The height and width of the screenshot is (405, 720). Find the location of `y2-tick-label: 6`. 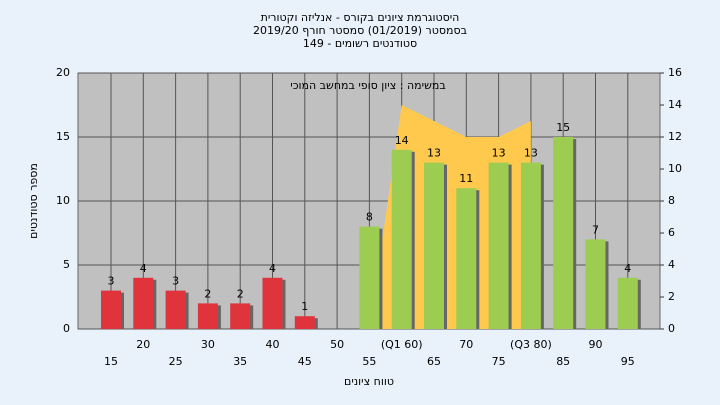

y2-tick-label: 6 is located at coordinates (671, 232).